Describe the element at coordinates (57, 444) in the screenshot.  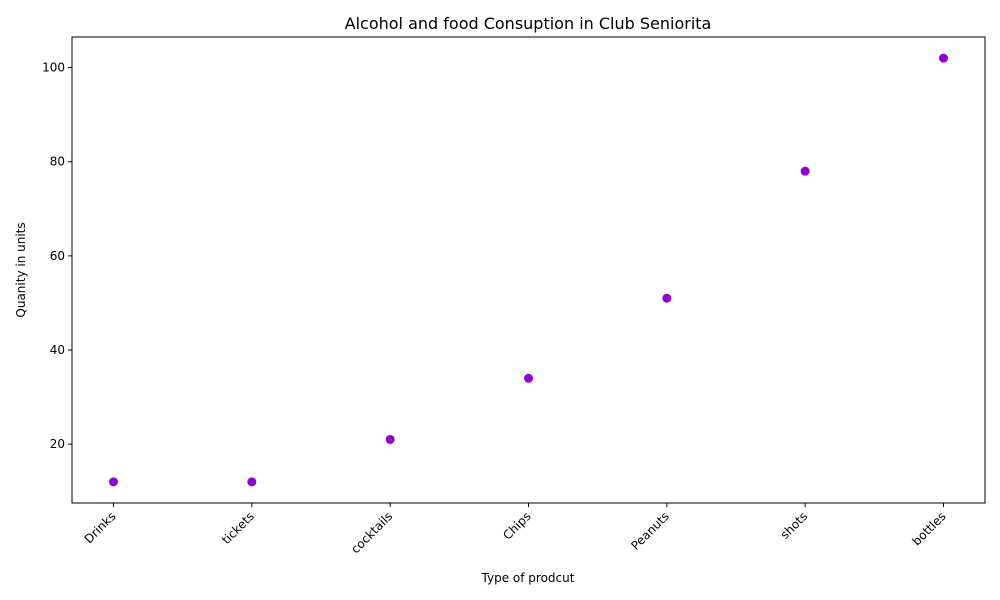
I see `y-tick-label: 20` at that location.